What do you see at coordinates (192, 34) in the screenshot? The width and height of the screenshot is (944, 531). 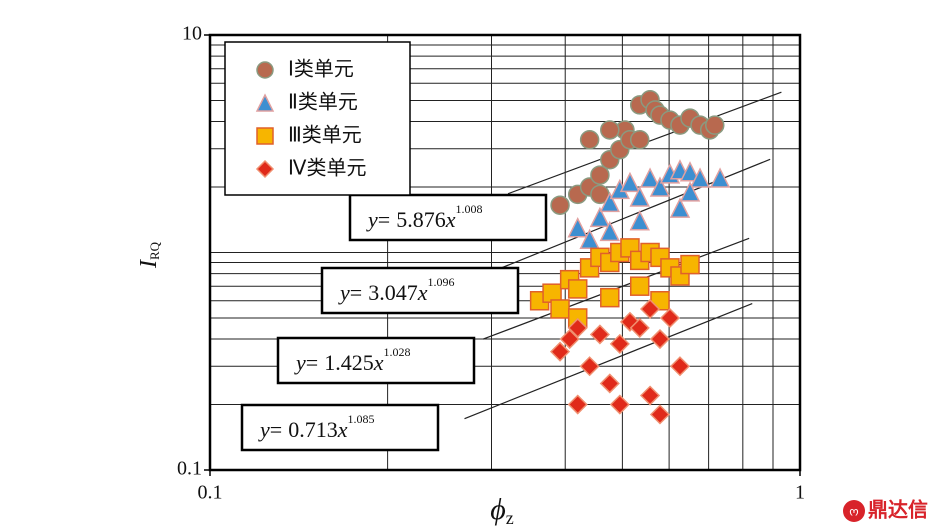 I see `y-tick-label: 10` at bounding box center [192, 34].